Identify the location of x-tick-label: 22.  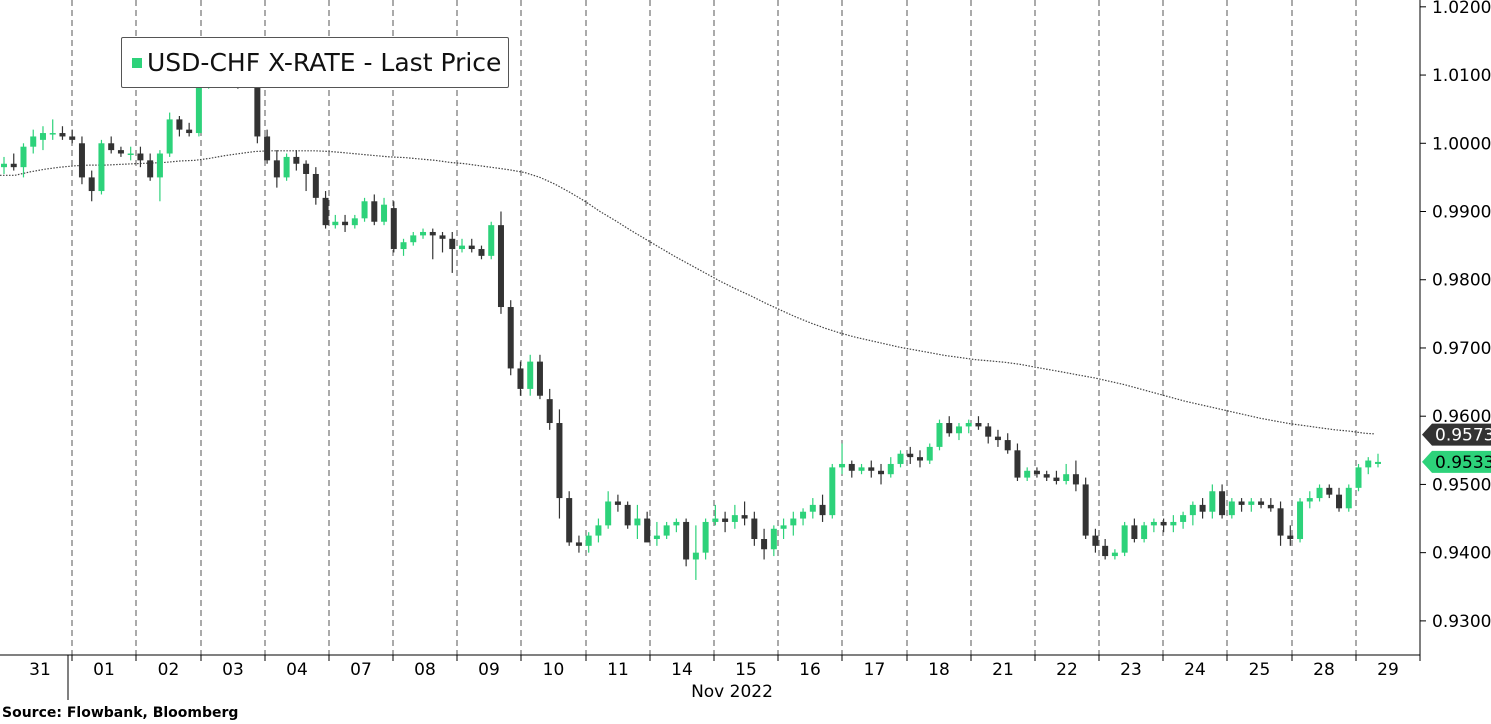
(1067, 670).